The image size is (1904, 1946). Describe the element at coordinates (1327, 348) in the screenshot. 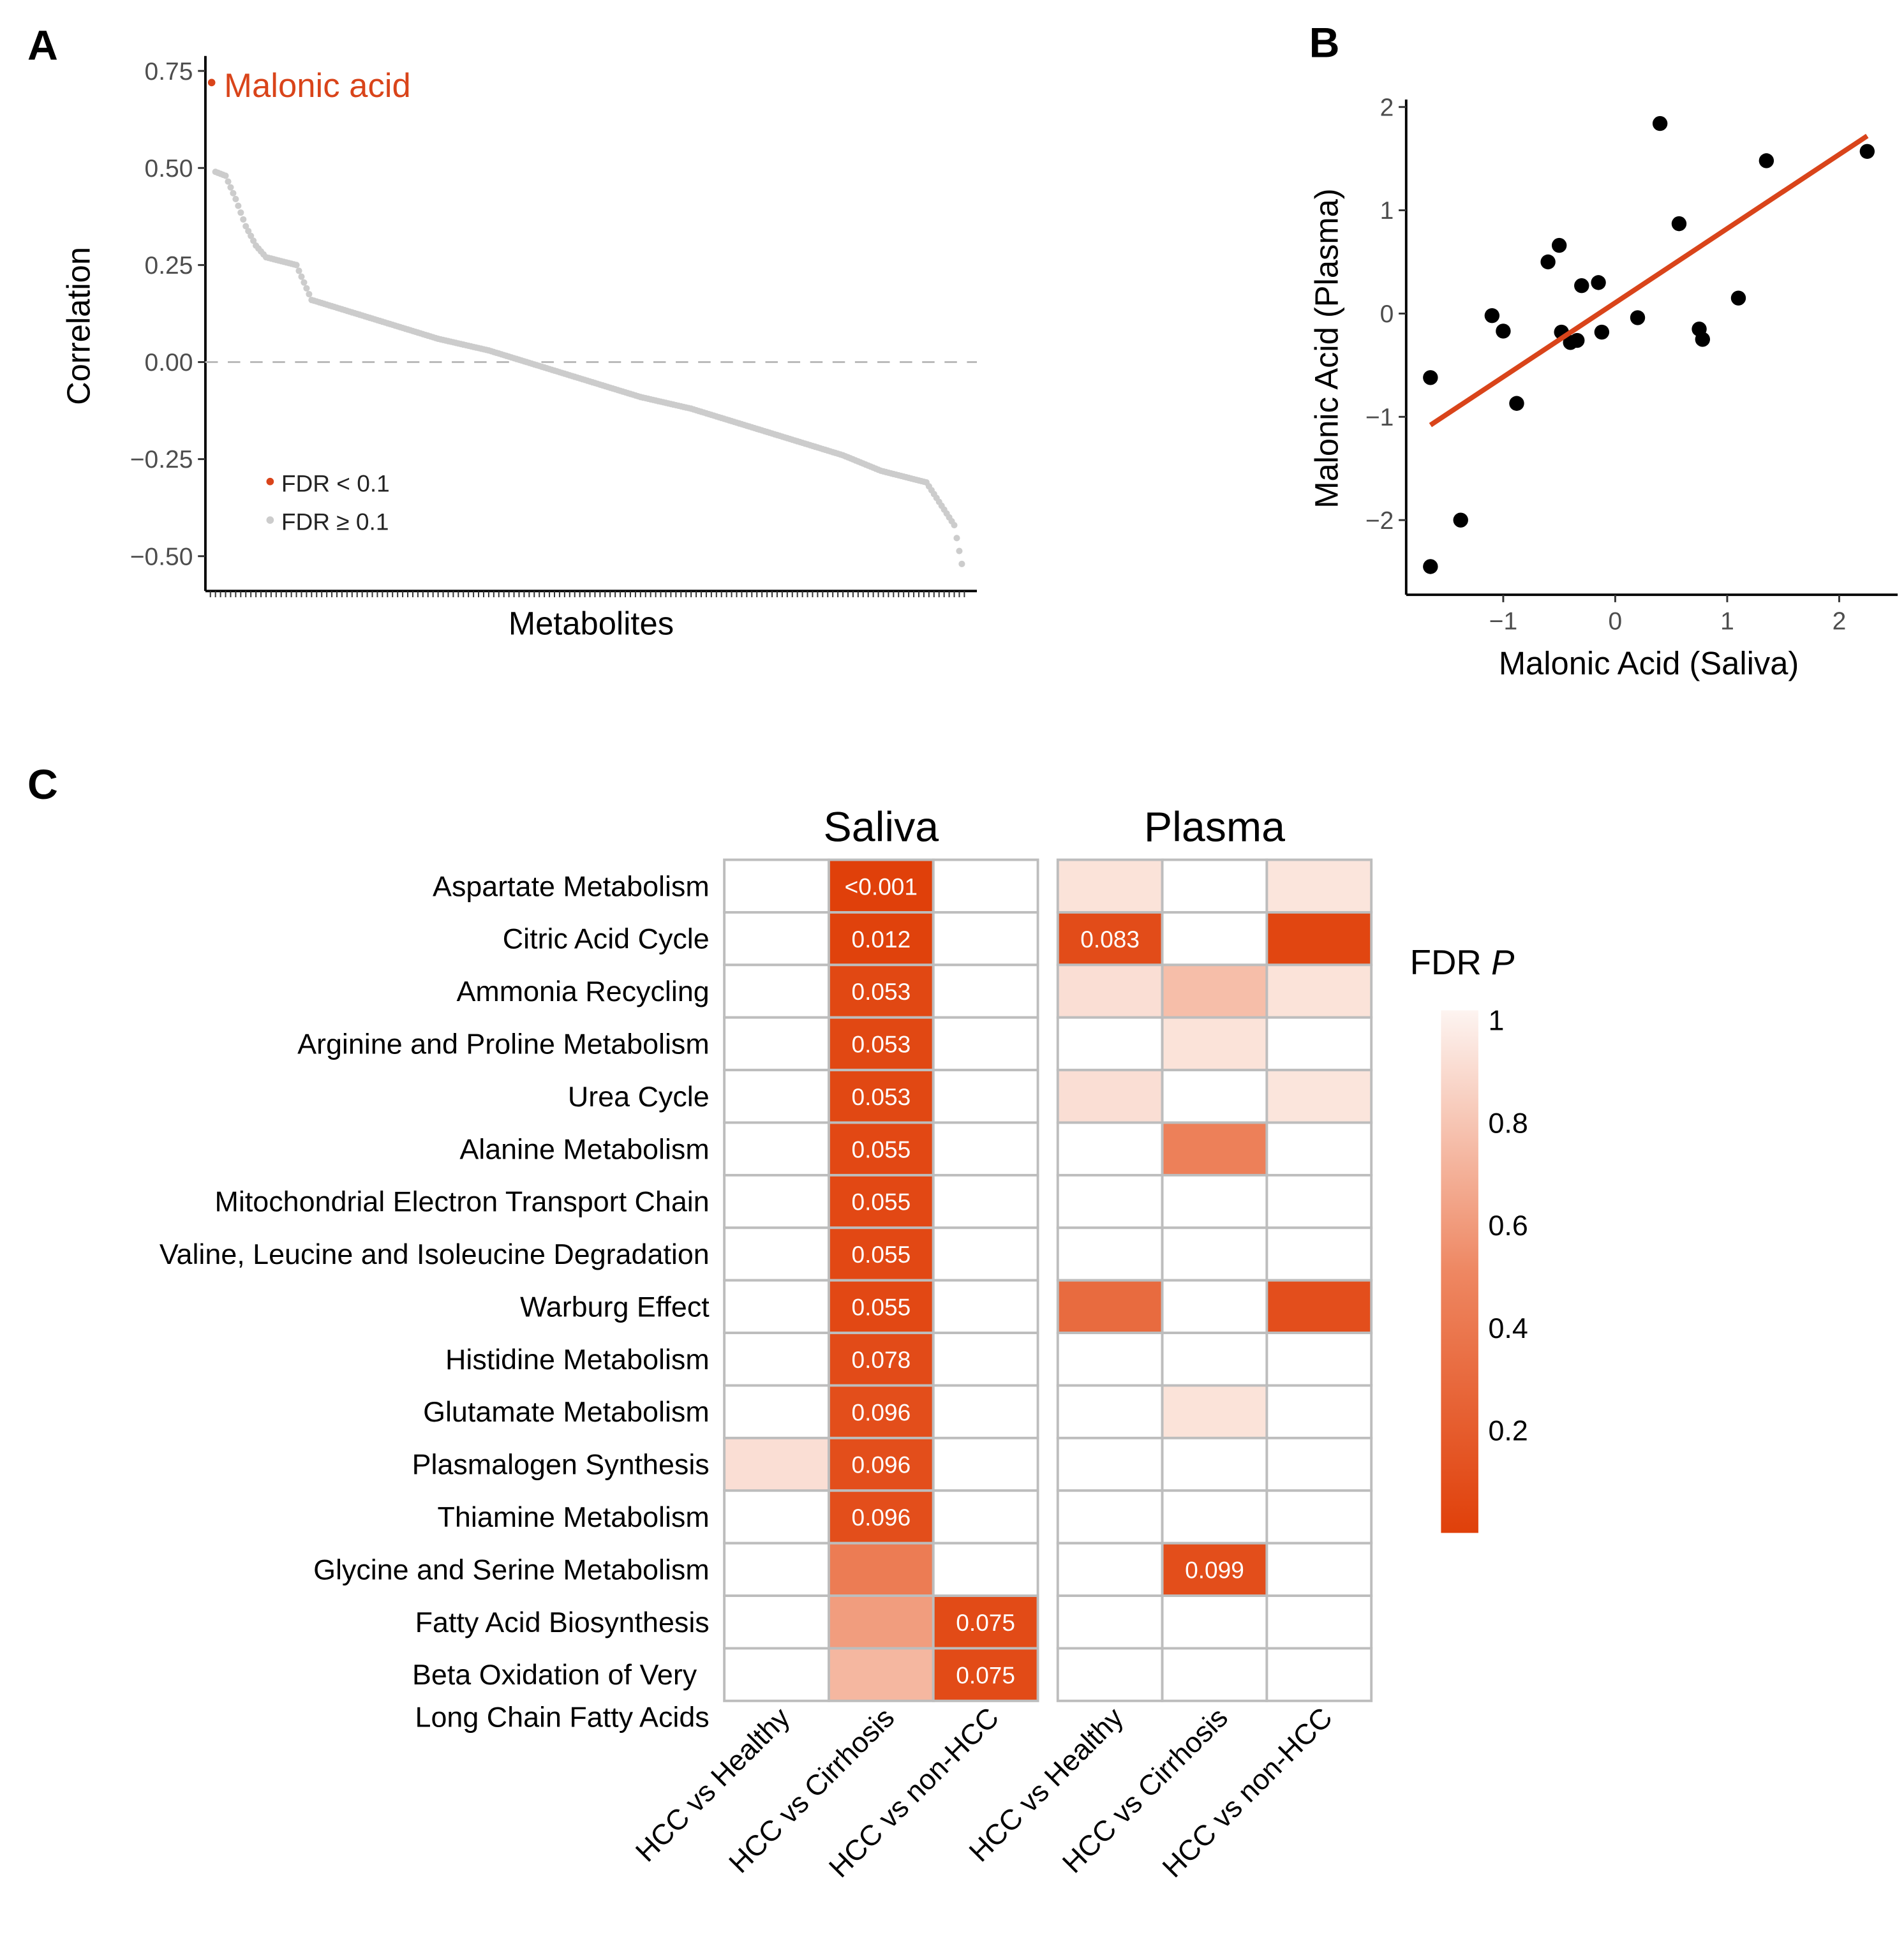

I see `y-axis-title: Malonic Acid (Plasma)` at that location.